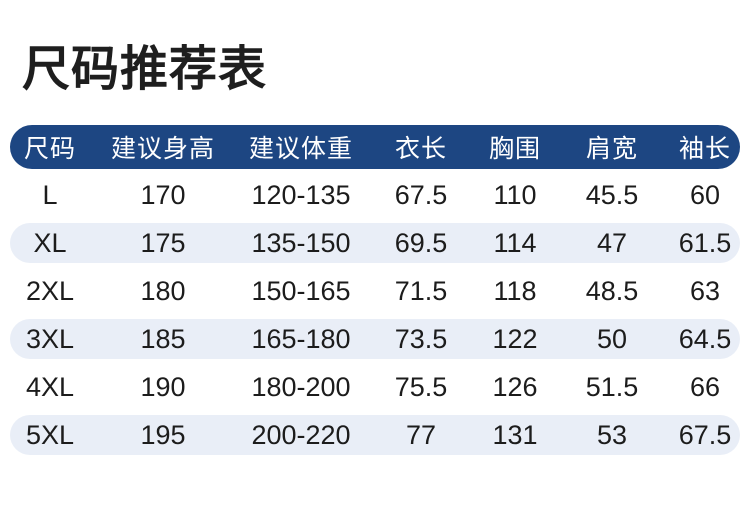 Image resolution: width=750 pixels, height=516 pixels. What do you see at coordinates (375, 243) in the screenshot?
I see `table-row: XL 175 135-150 69.5 114 47 61.5` at bounding box center [375, 243].